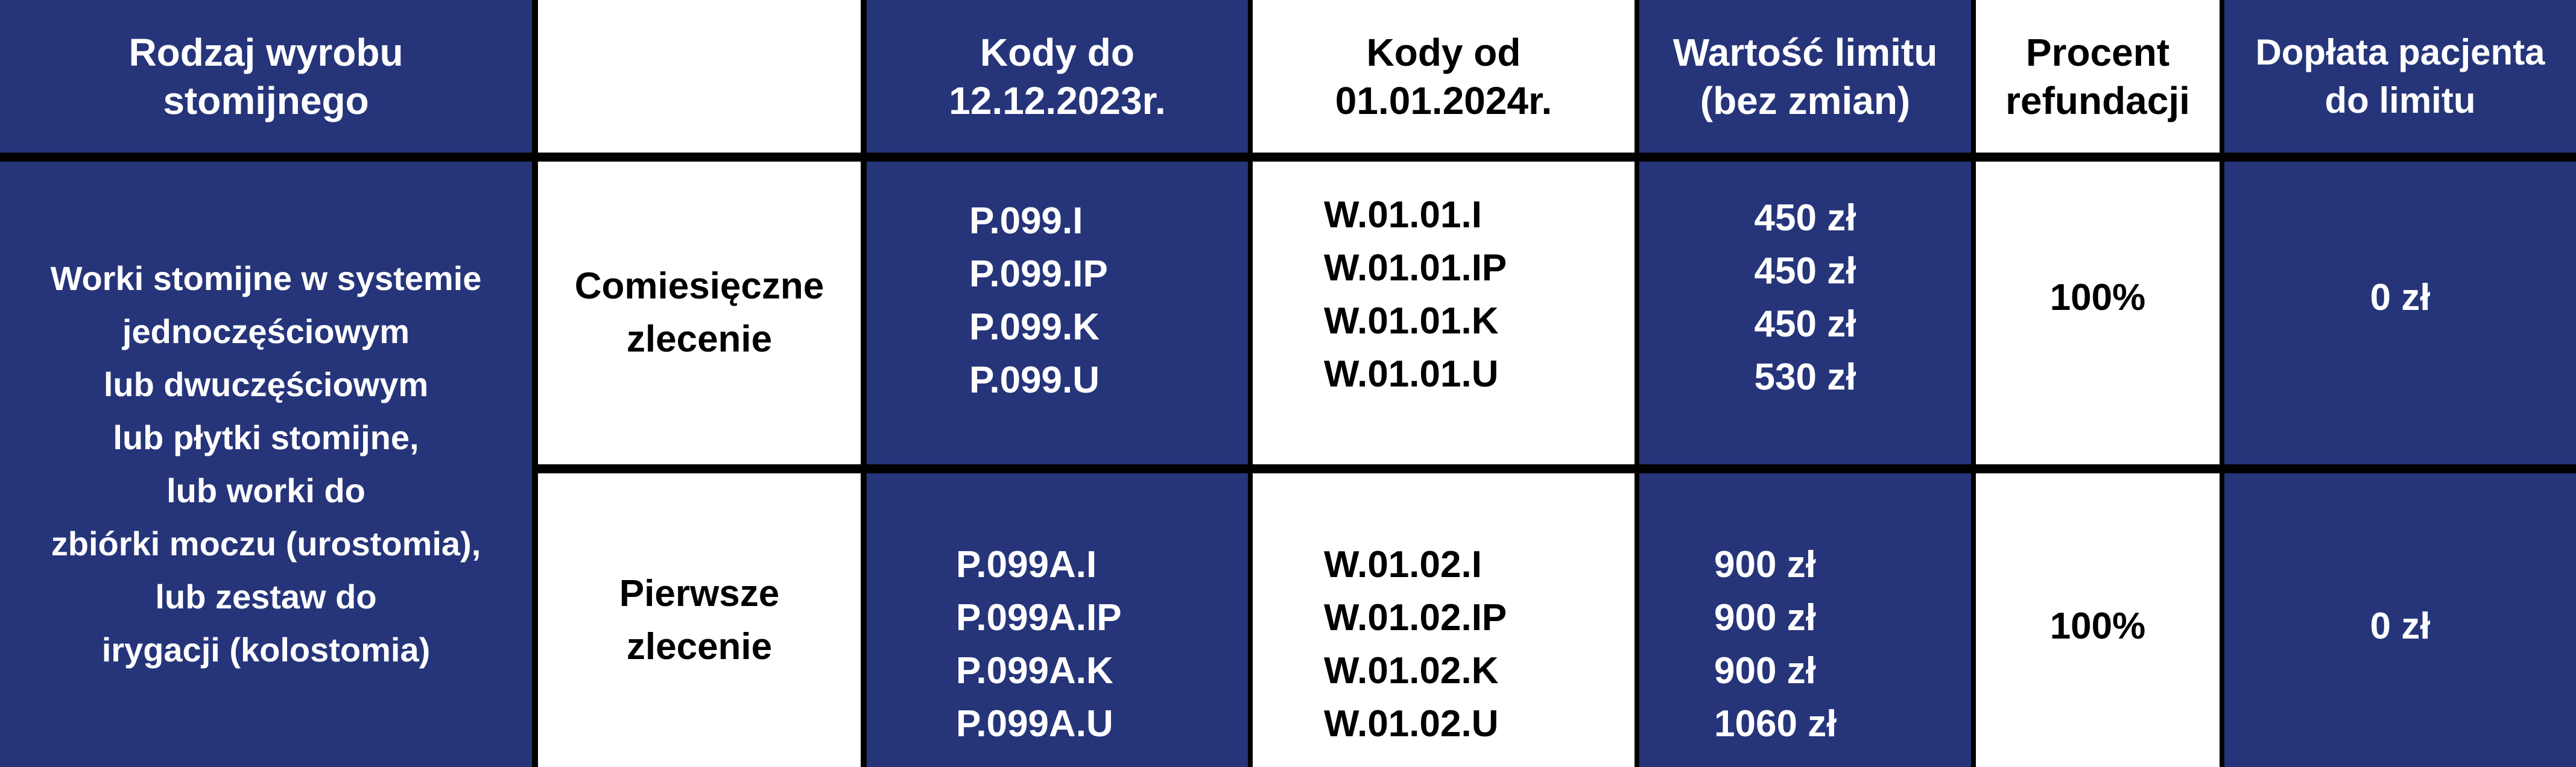  What do you see at coordinates (266, 491) in the screenshot?
I see `description-line: lub worki do` at bounding box center [266, 491].